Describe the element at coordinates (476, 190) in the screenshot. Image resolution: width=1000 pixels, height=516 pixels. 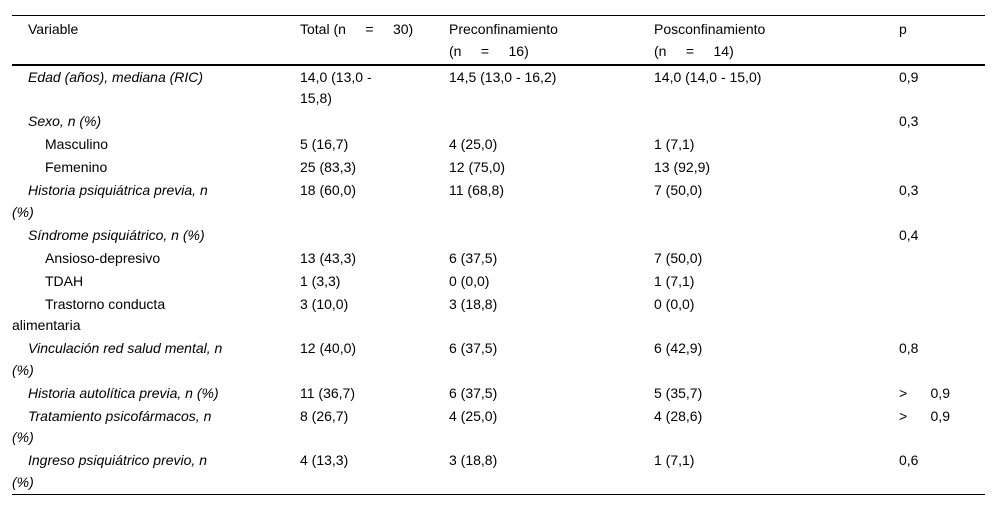
I see `precon-cell: 11 (68,8)` at that location.